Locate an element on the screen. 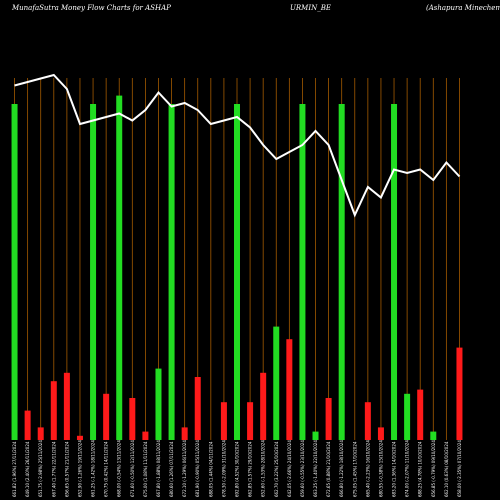 This screenshot has width=500, height=500. x-tick-label: 680.60 (1.26%) 07/11/2024 is located at coordinates (171, 469).